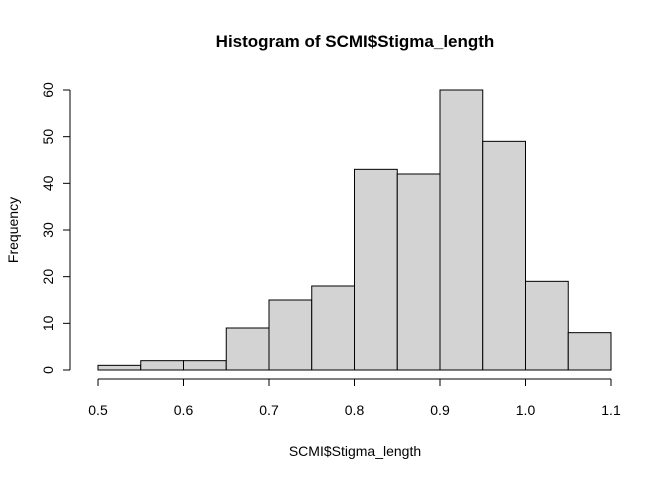 Image resolution: width=672 pixels, height=480 pixels. What do you see at coordinates (526, 410) in the screenshot?
I see `x-tick-label: 1.0` at bounding box center [526, 410].